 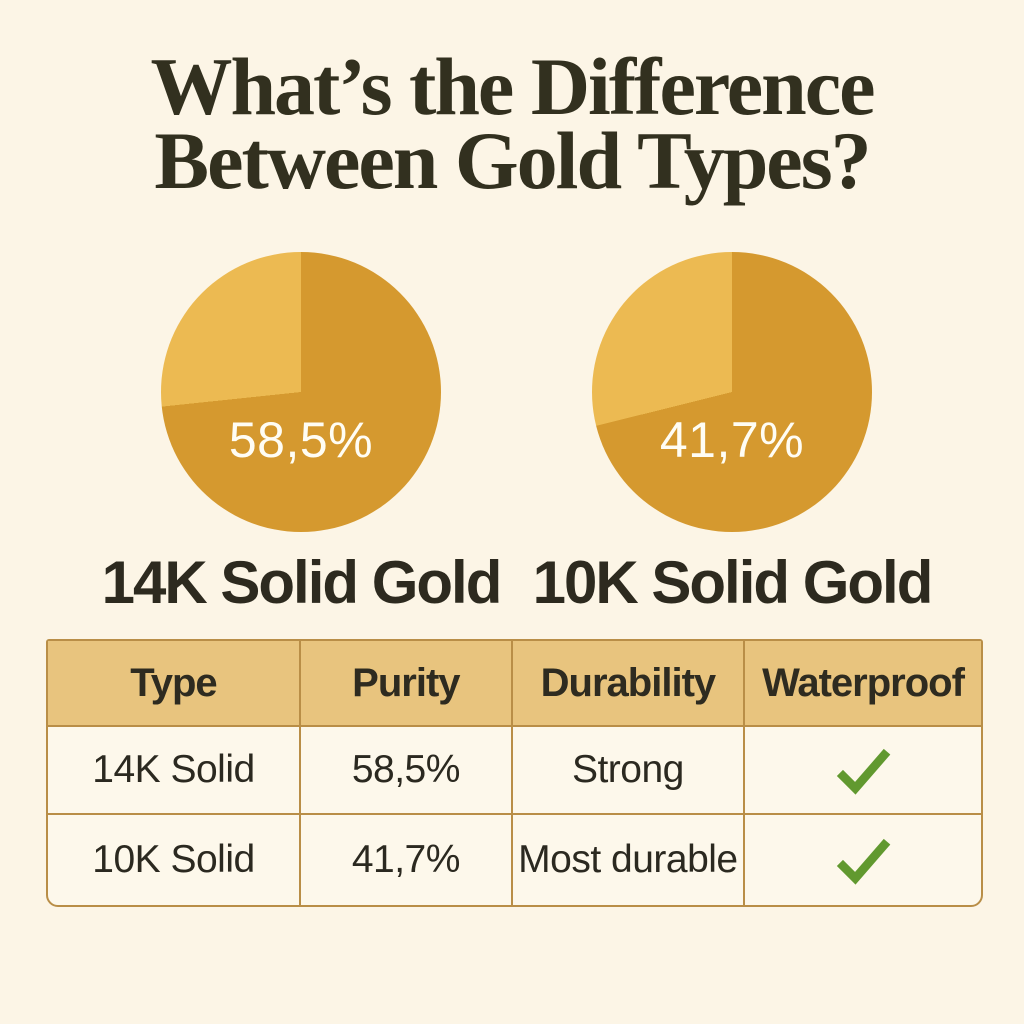 I want to click on page-title-line2: Between Gold Types?, so click(x=512, y=160).